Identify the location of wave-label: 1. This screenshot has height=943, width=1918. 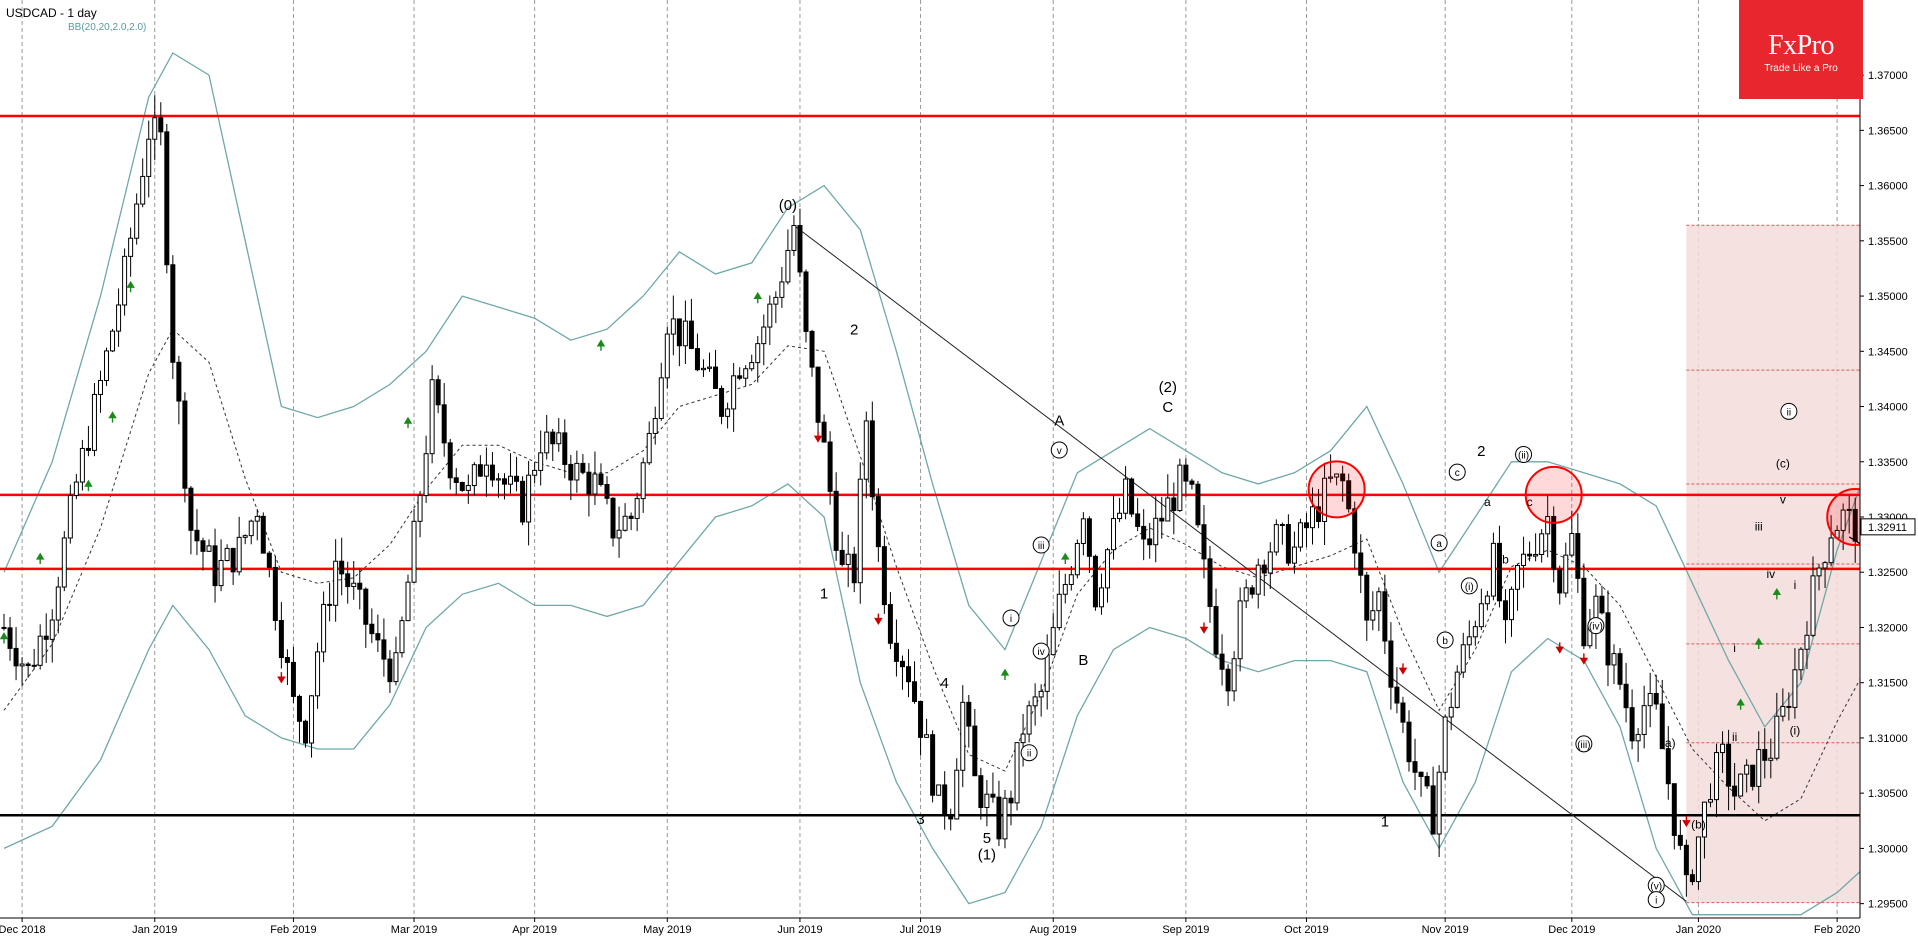
(1385, 821).